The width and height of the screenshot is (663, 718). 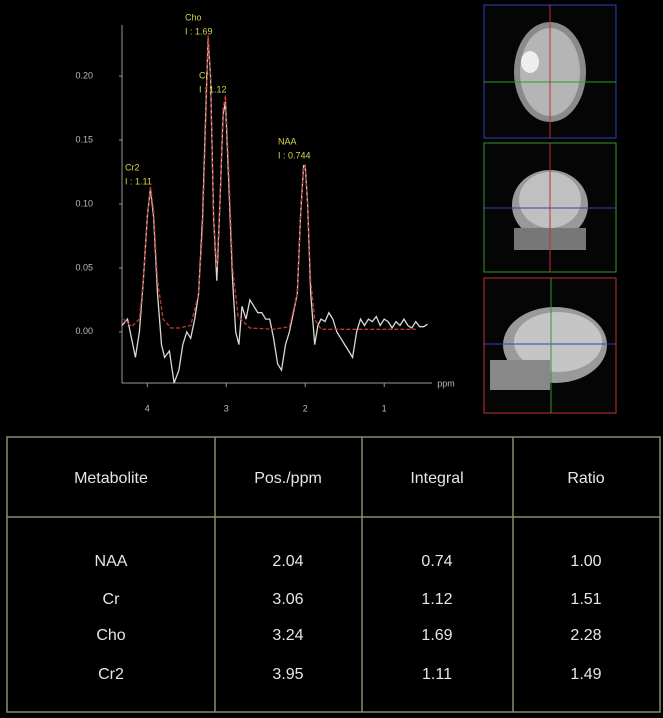 I want to click on peak-integral: I : 1.69, so click(x=199, y=31).